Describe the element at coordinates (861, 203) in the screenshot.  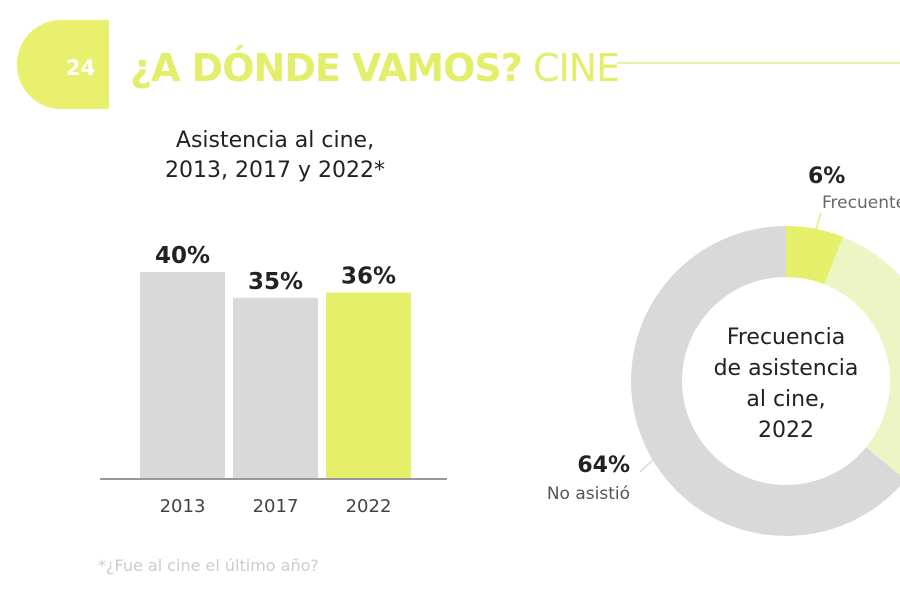
I see `slice-name-label: Frecuente` at that location.